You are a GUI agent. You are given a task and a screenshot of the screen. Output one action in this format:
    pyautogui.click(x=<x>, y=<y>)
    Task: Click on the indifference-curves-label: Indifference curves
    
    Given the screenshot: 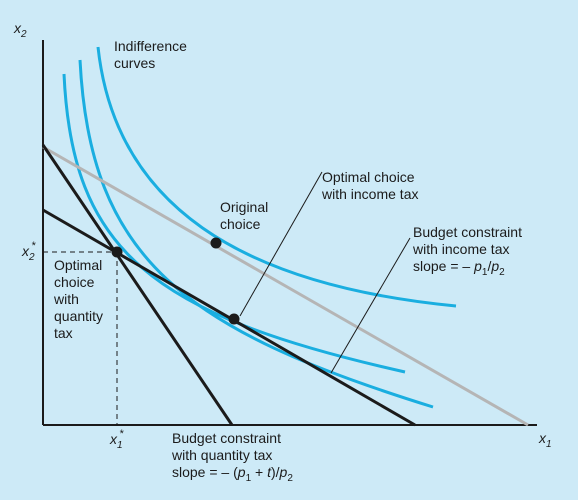 What is the action you would take?
    pyautogui.click(x=152, y=54)
    